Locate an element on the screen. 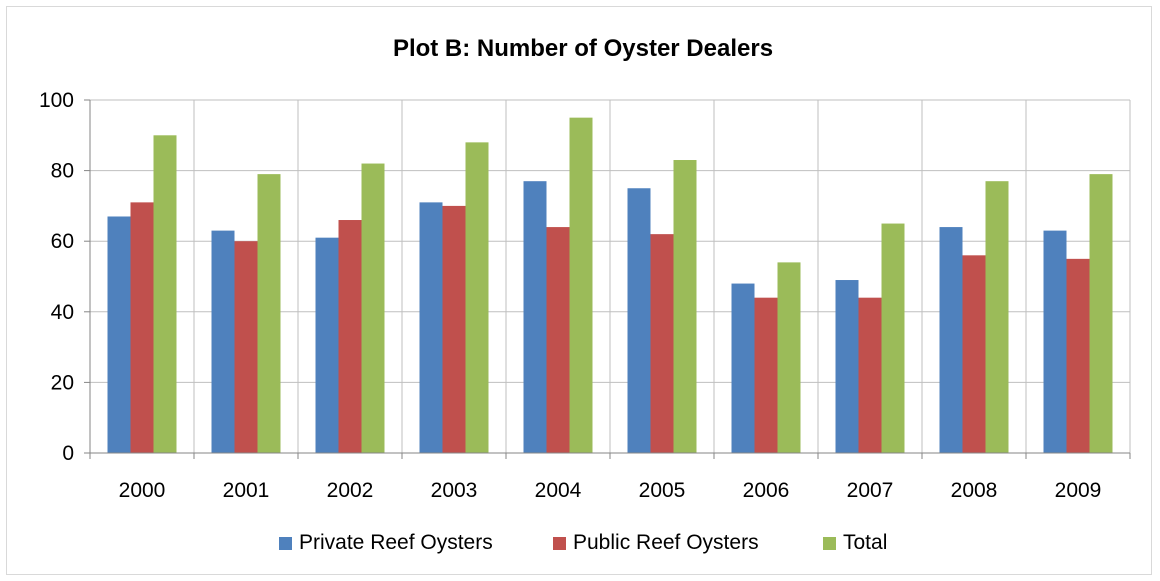 The height and width of the screenshot is (581, 1160). bar-total-2005 is located at coordinates (685, 306).